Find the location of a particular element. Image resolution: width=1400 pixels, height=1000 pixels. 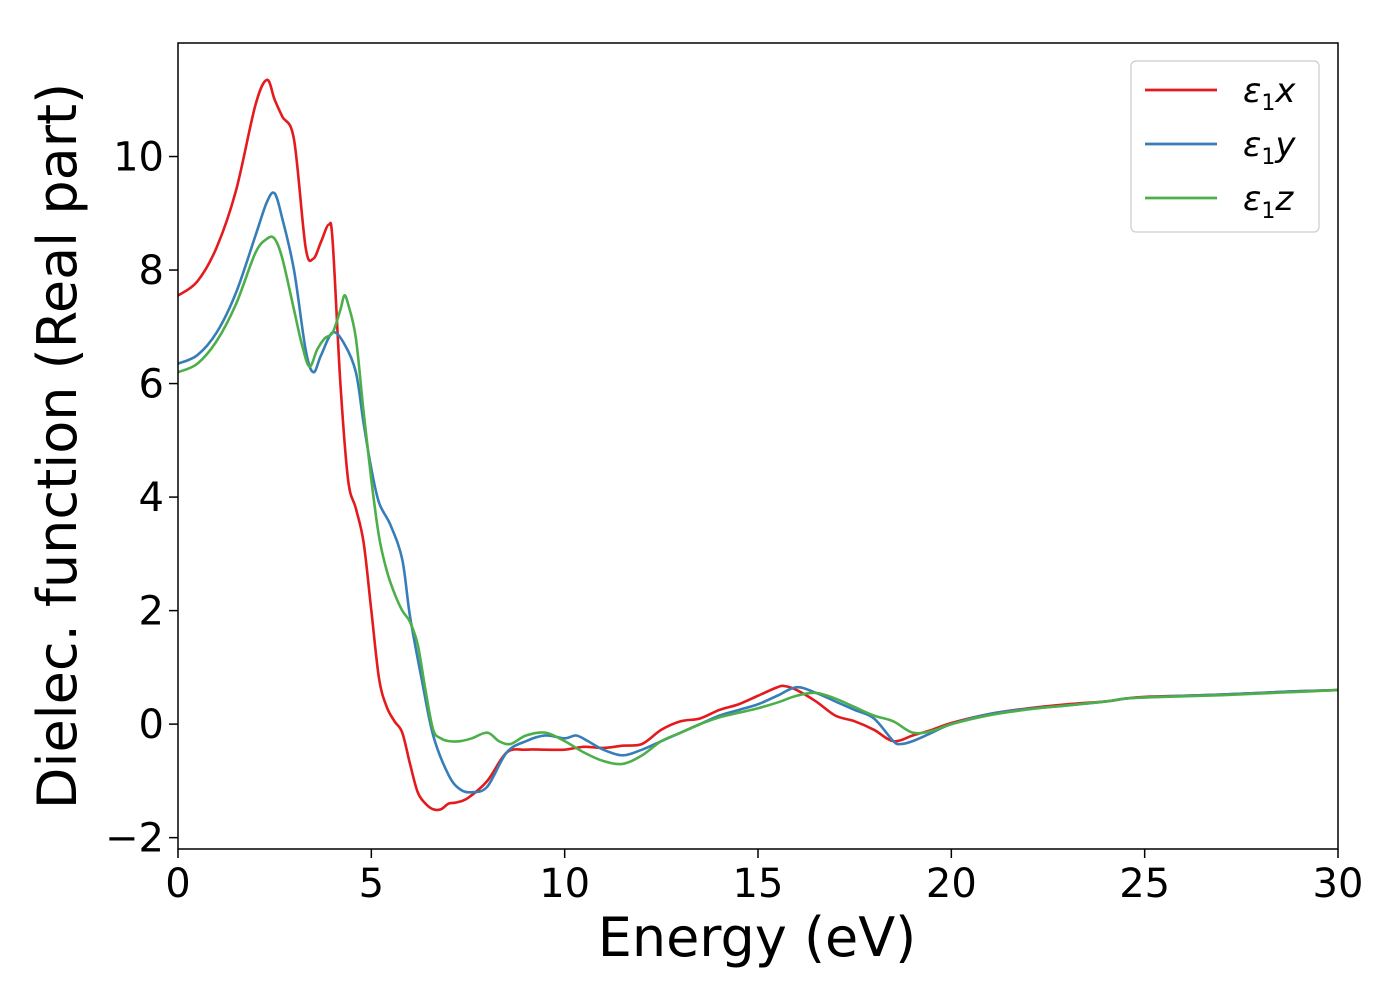

y-tick-label: 0 is located at coordinates (151, 725).